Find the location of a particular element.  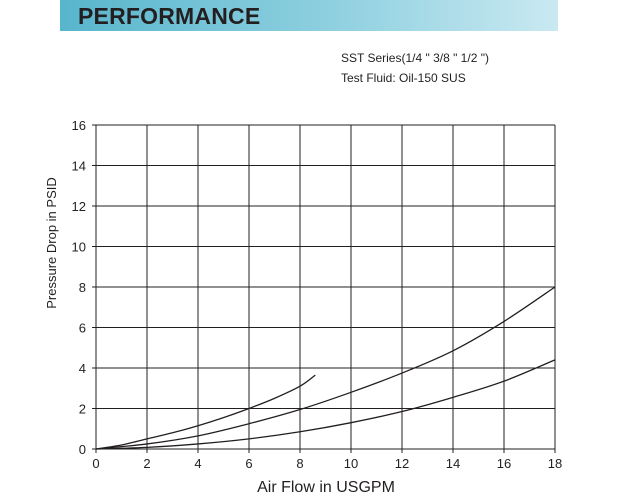

x-tick-label: 10 is located at coordinates (351, 463).